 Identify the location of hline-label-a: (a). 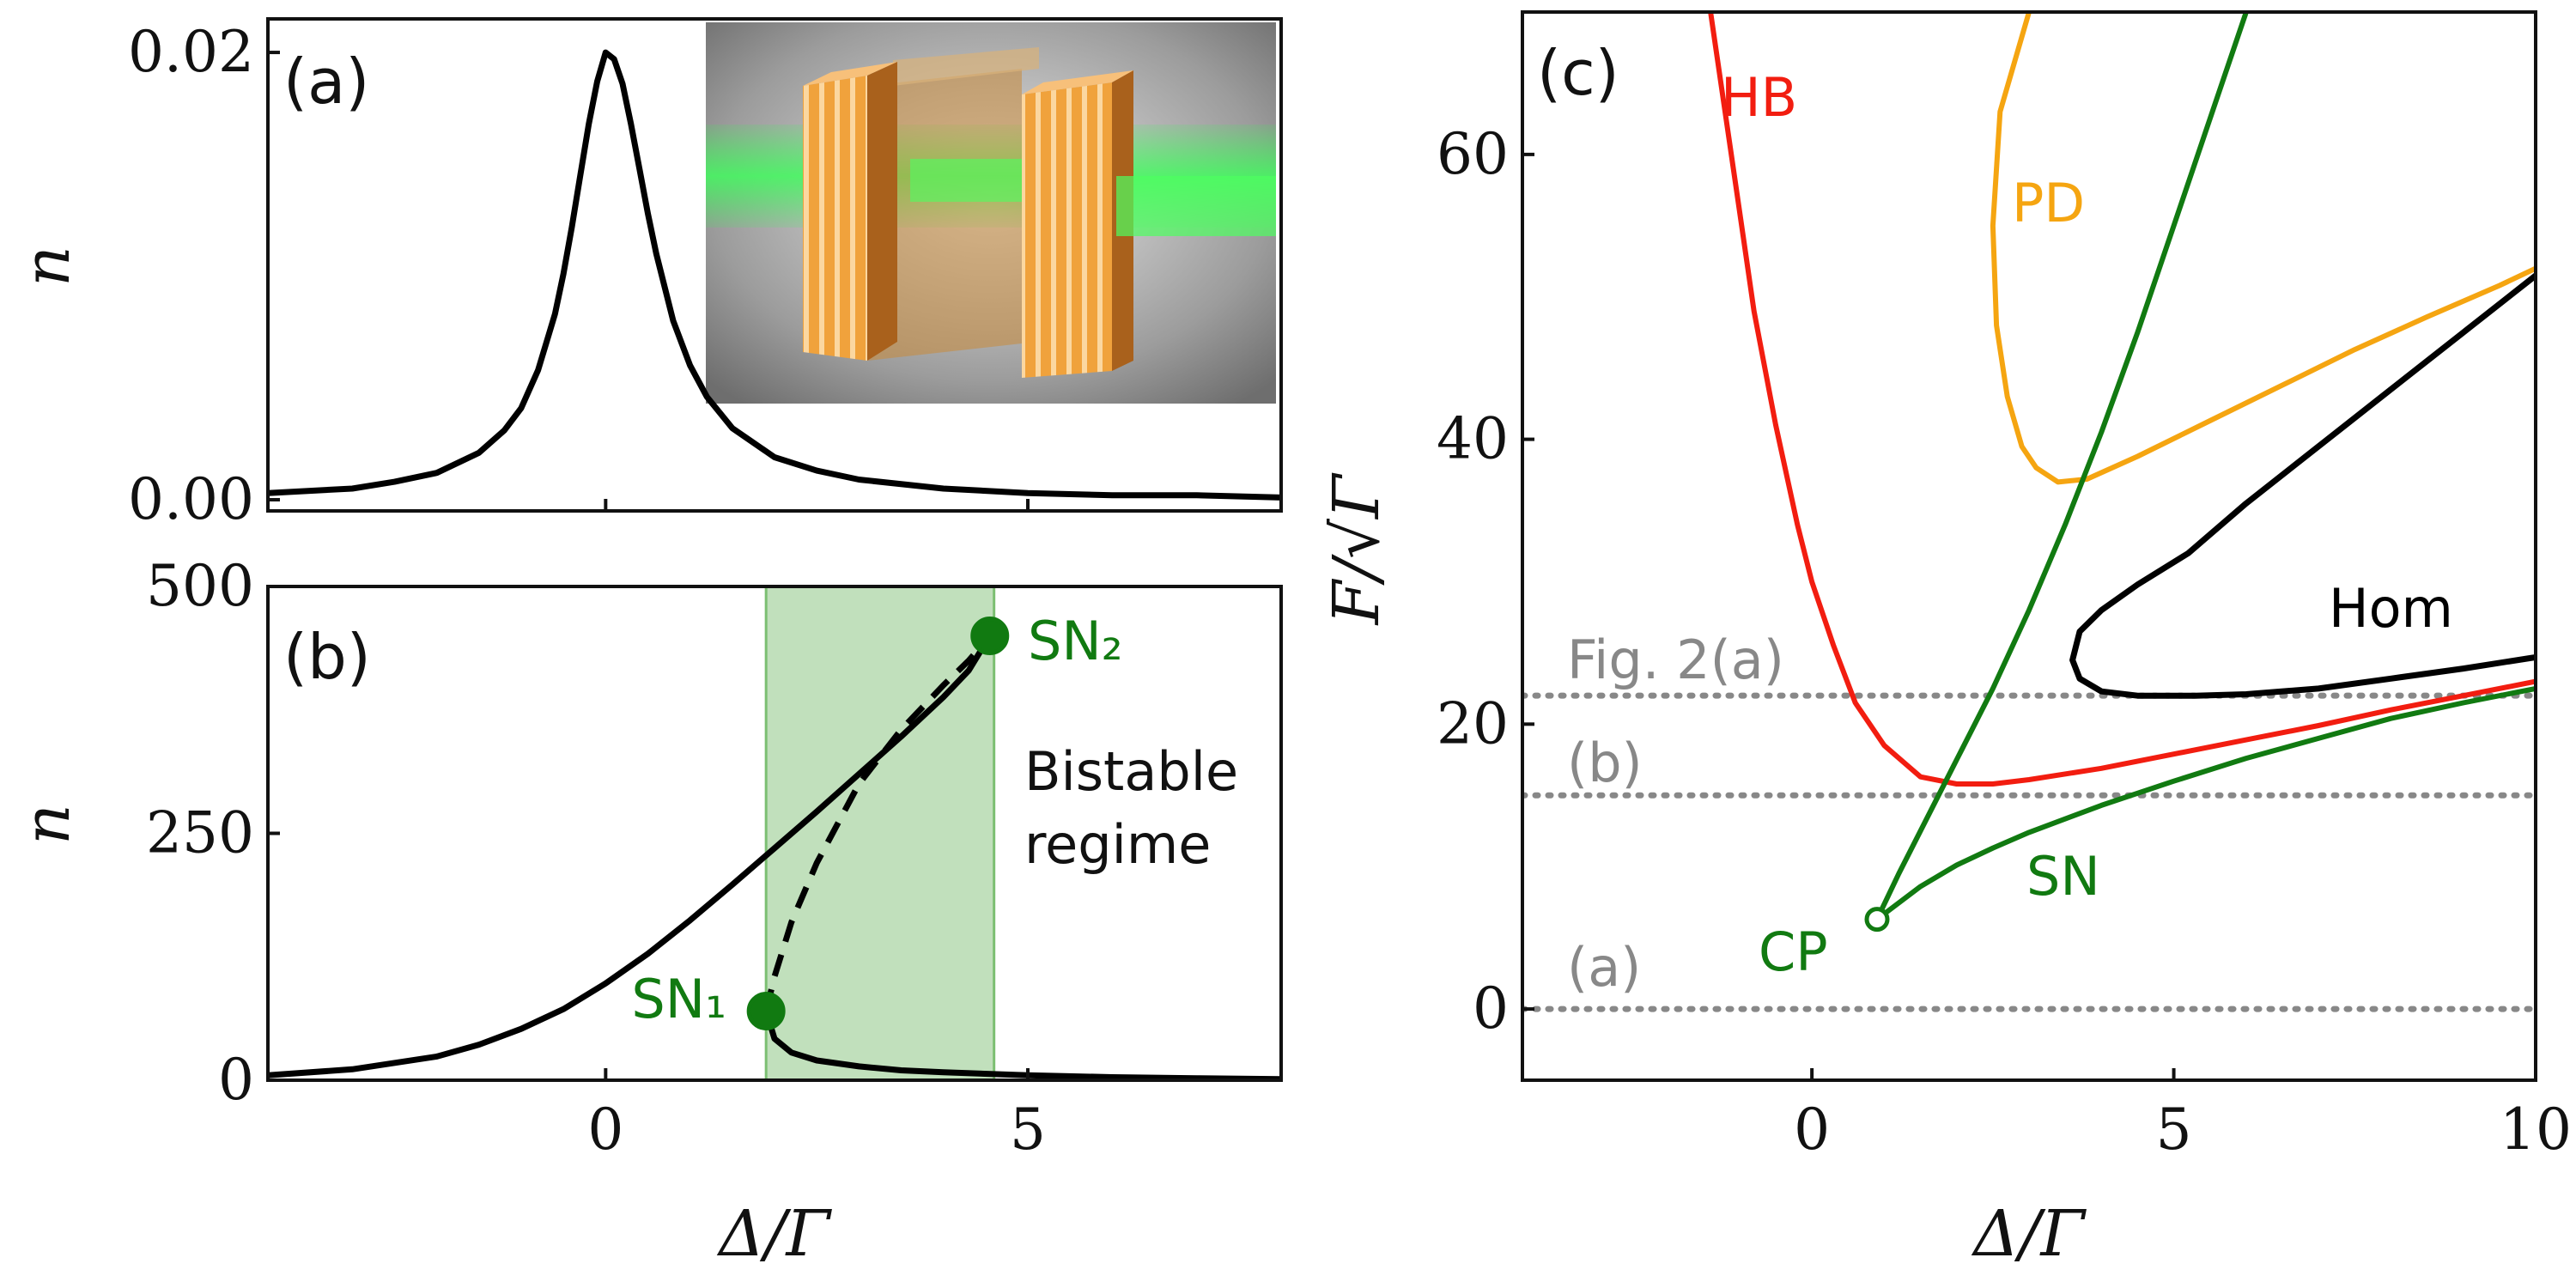
(1604, 968).